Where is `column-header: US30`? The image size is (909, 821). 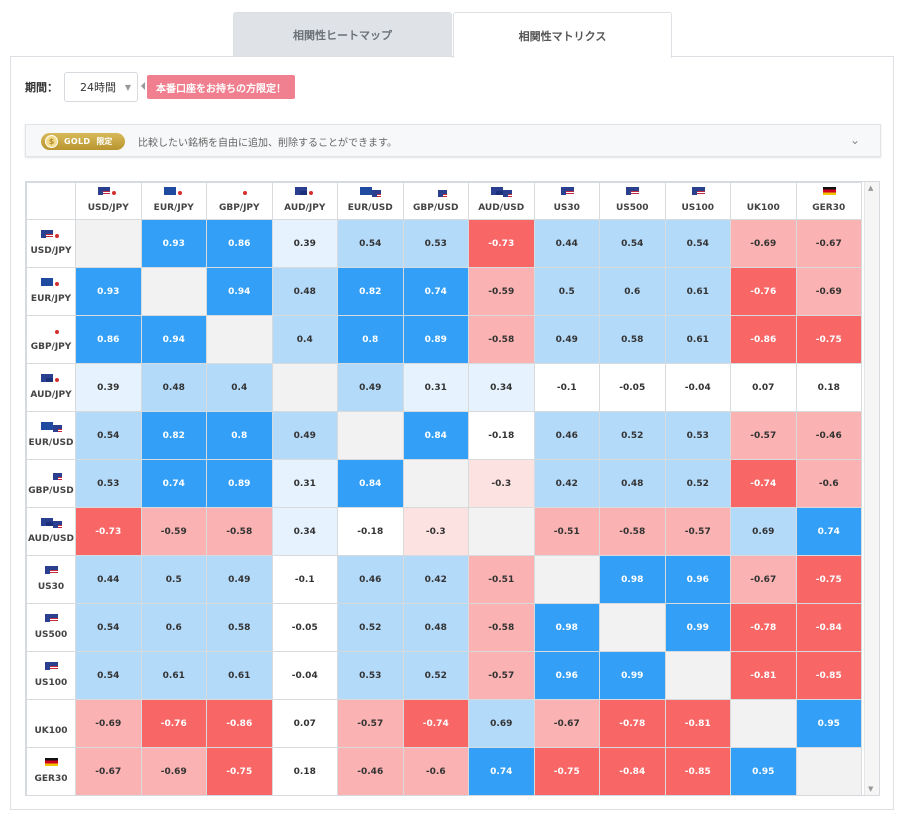 column-header: US30 is located at coordinates (566, 201).